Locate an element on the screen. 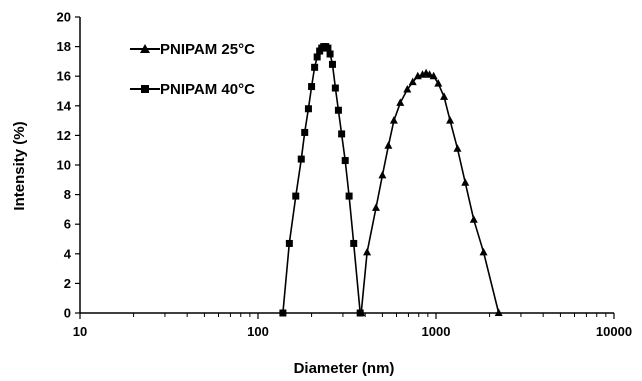 This screenshot has height=381, width=642. legend-label-2: PNIPAM 40°C is located at coordinates (207, 89).